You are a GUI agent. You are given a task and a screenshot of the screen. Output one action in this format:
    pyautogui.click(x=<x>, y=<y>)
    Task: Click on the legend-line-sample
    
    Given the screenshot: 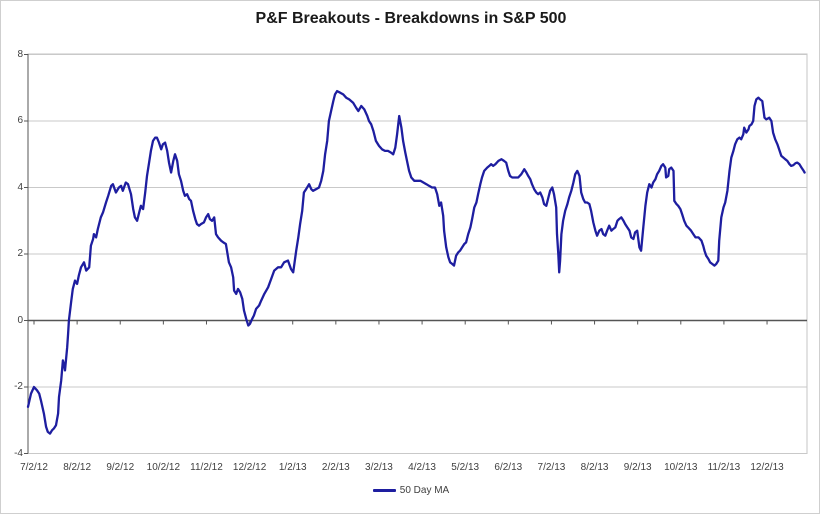 What is the action you would take?
    pyautogui.click(x=384, y=490)
    